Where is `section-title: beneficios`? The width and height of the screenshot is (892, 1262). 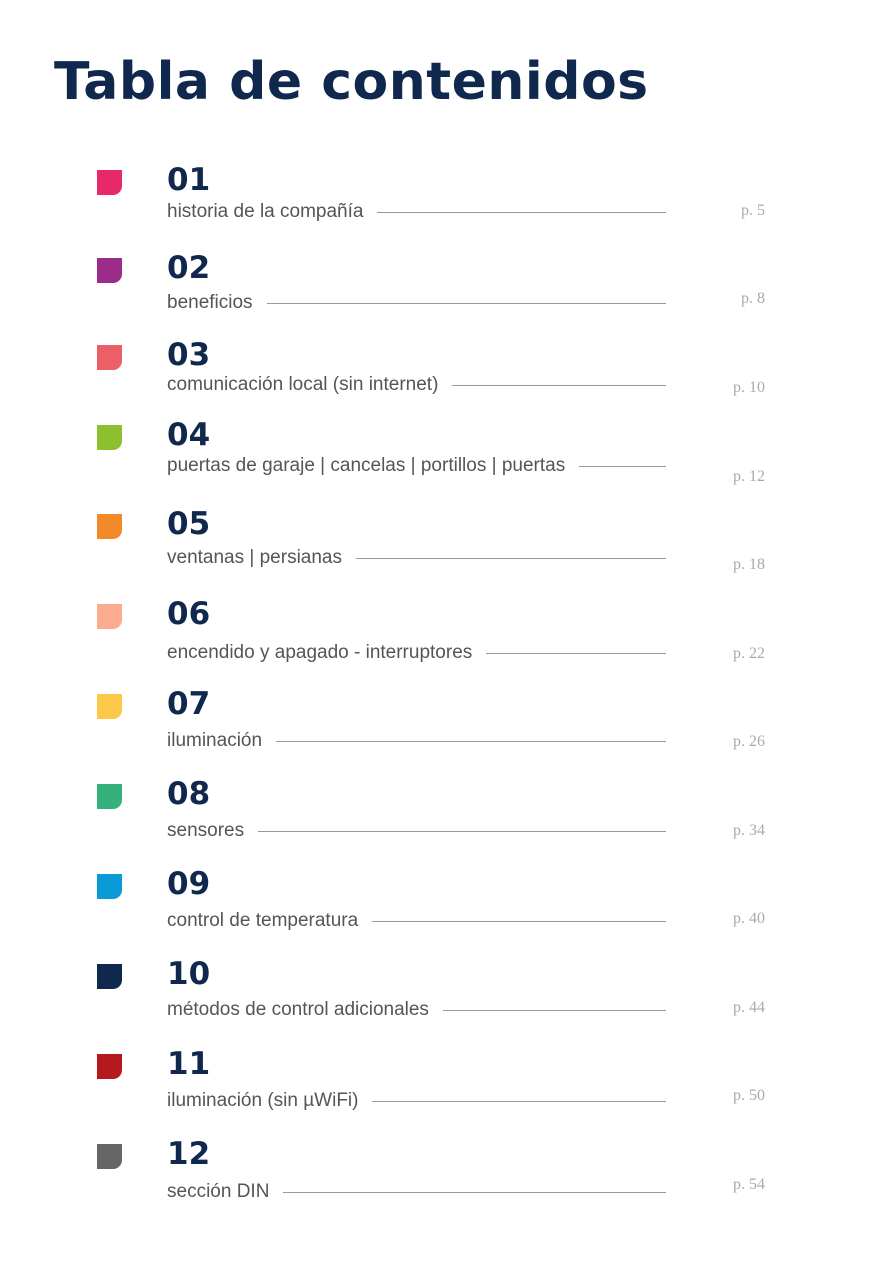 section-title: beneficios is located at coordinates (210, 302).